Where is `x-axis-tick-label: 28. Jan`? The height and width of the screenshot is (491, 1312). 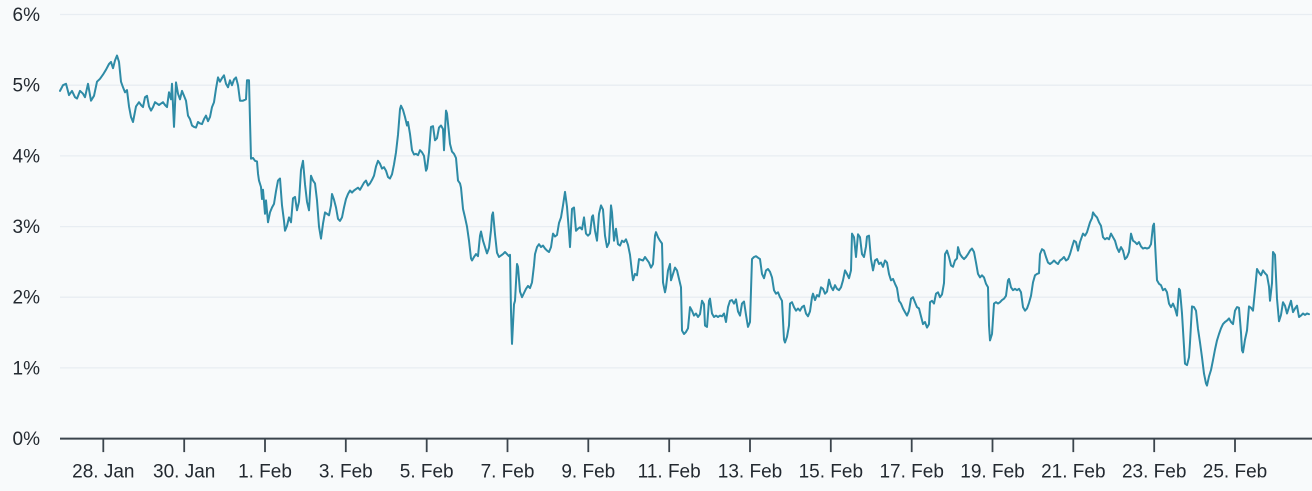
x-axis-tick-label: 28. Jan is located at coordinates (103, 472).